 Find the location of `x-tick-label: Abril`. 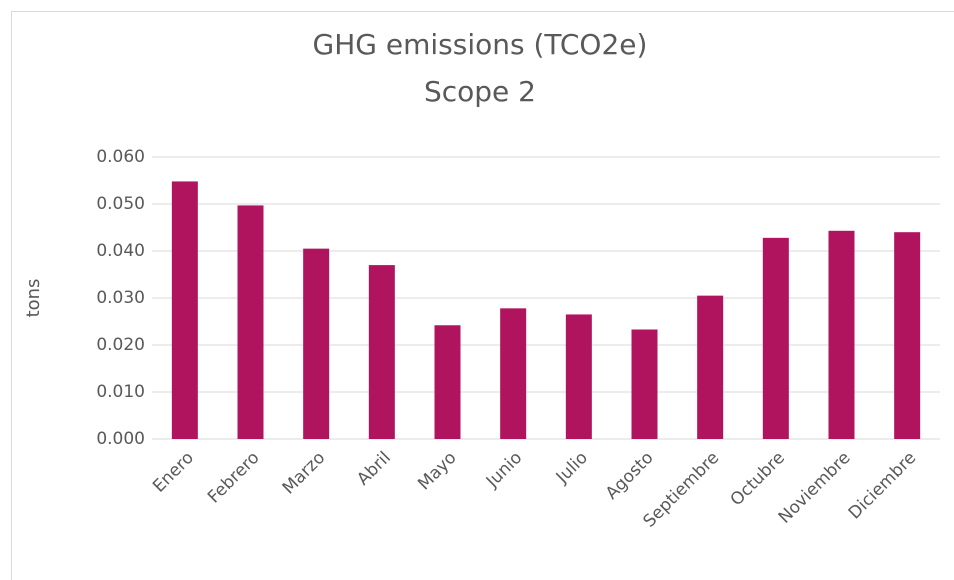

x-tick-label: Abril is located at coordinates (374, 469).